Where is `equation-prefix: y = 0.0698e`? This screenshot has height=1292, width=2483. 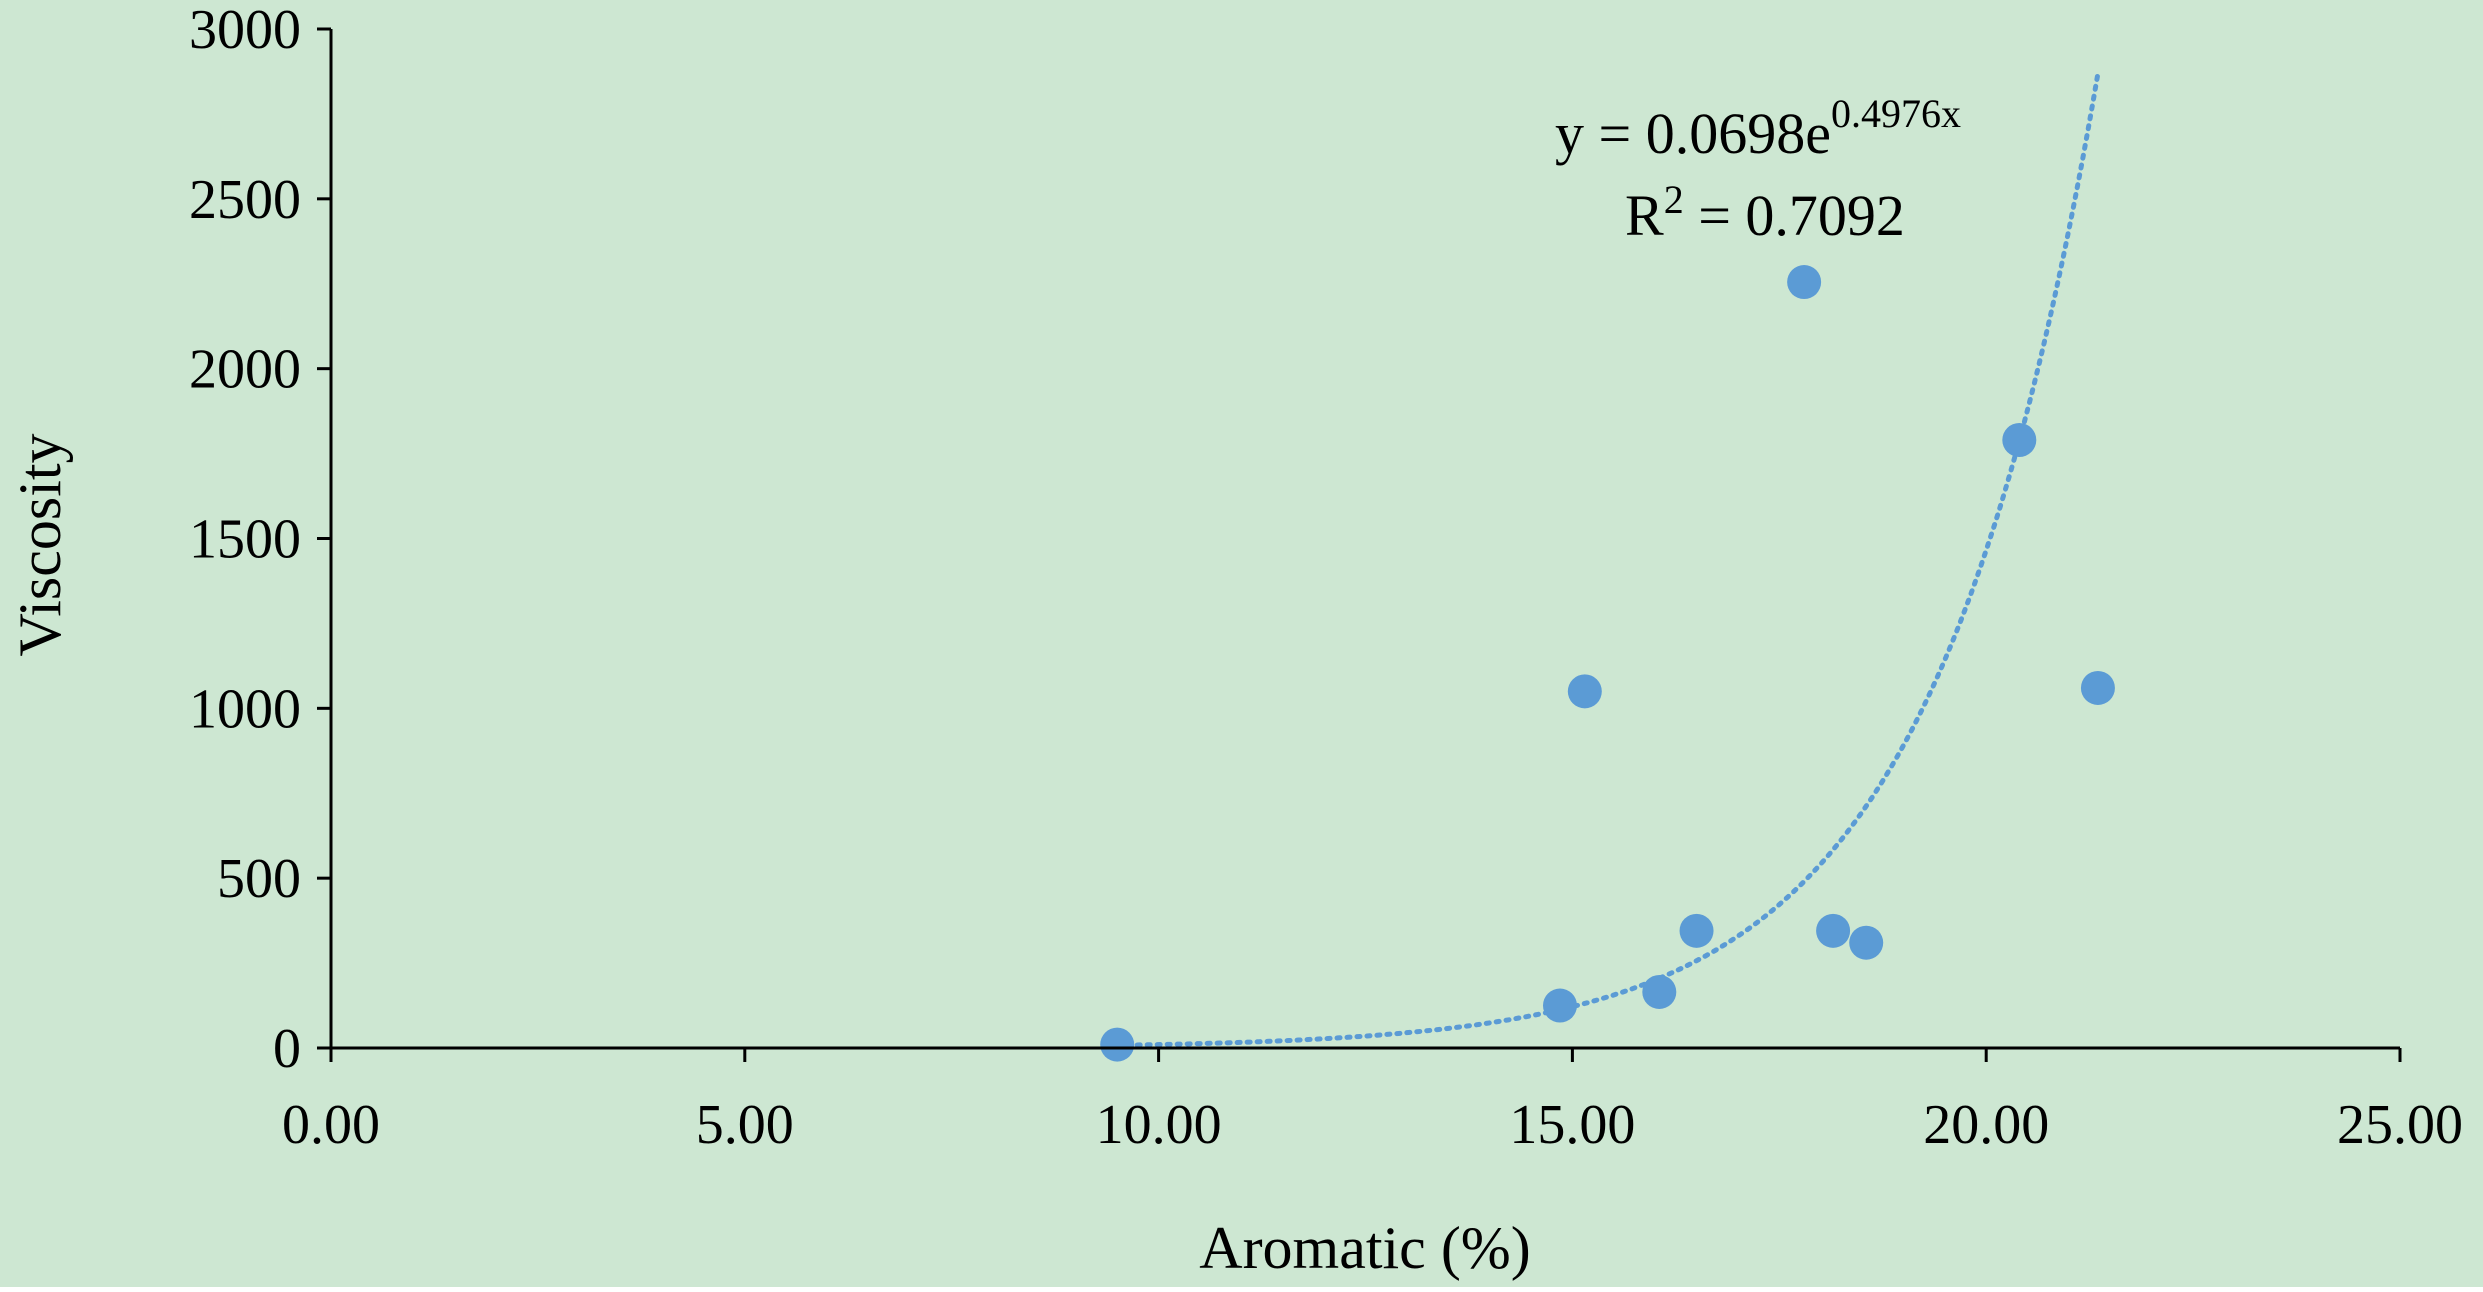
equation-prefix: y = 0.0698e is located at coordinates (1693, 133).